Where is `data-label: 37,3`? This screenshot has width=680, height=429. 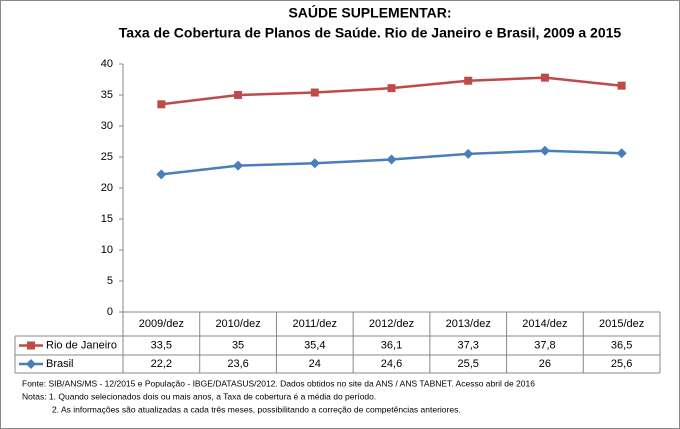
data-label: 37,3 is located at coordinates (468, 345).